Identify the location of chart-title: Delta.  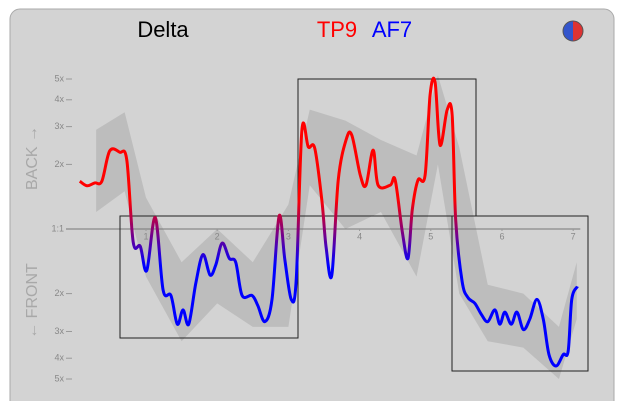
(163, 29).